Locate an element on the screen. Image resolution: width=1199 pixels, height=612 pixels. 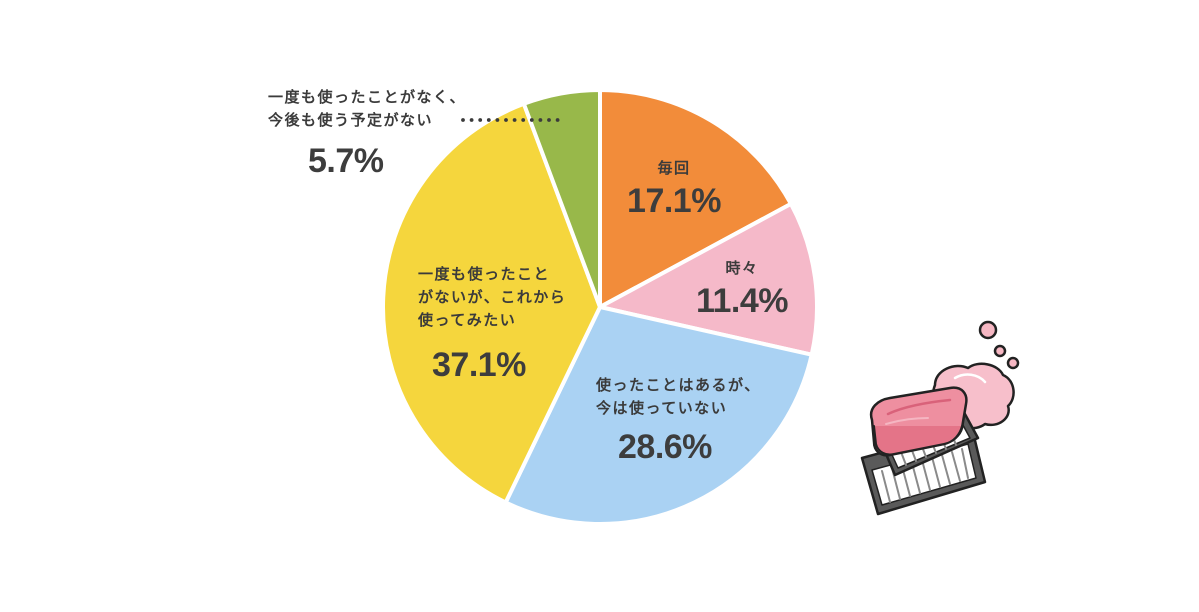
slice-sometimes is located at coordinates (709, 279).